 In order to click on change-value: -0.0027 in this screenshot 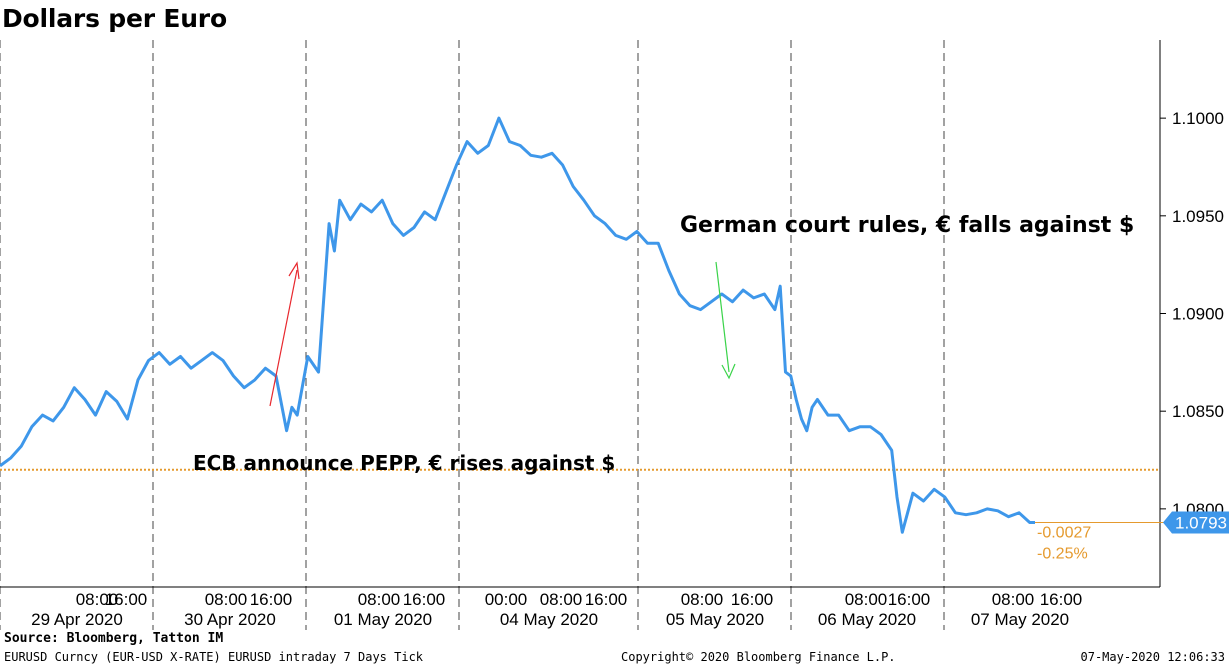, I will do `click(1064, 533)`.